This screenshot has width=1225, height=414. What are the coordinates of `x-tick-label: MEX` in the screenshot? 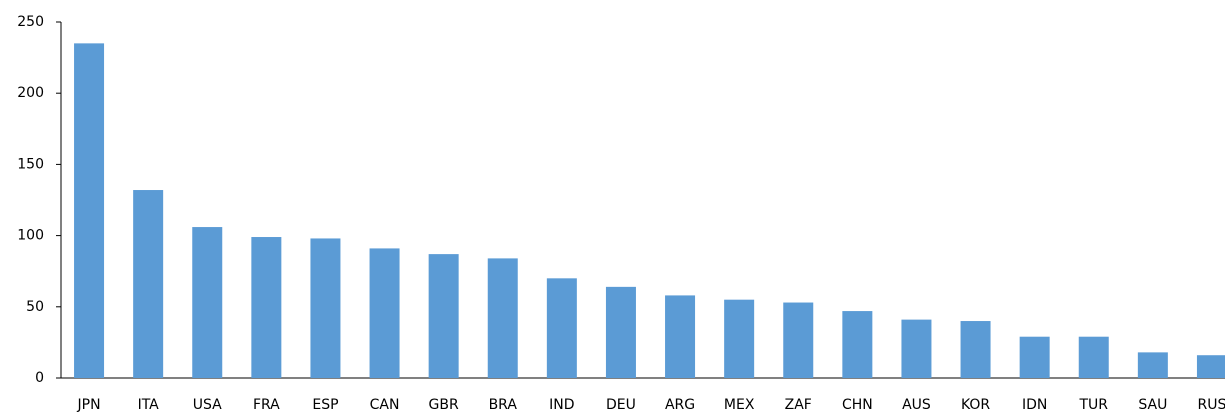 It's located at (739, 405).